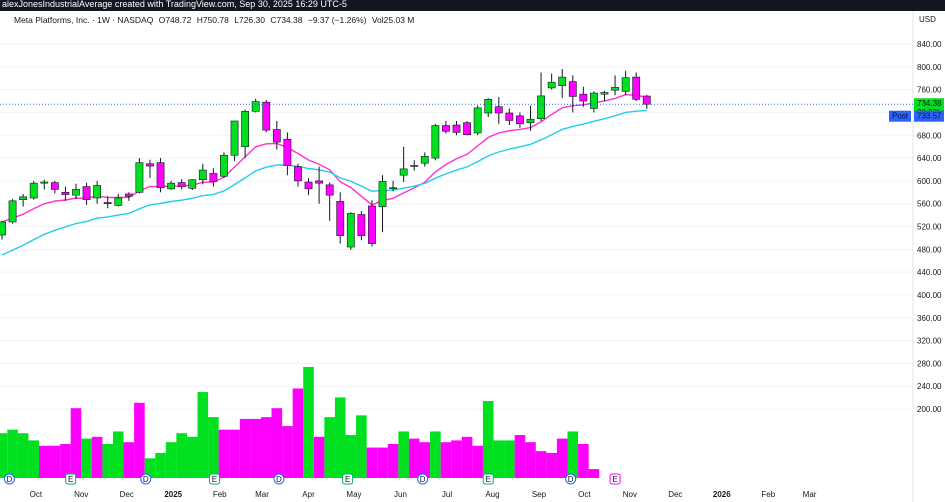 The width and height of the screenshot is (945, 502). What do you see at coordinates (929, 227) in the screenshot?
I see `y-tick-label: 520.00` at bounding box center [929, 227].